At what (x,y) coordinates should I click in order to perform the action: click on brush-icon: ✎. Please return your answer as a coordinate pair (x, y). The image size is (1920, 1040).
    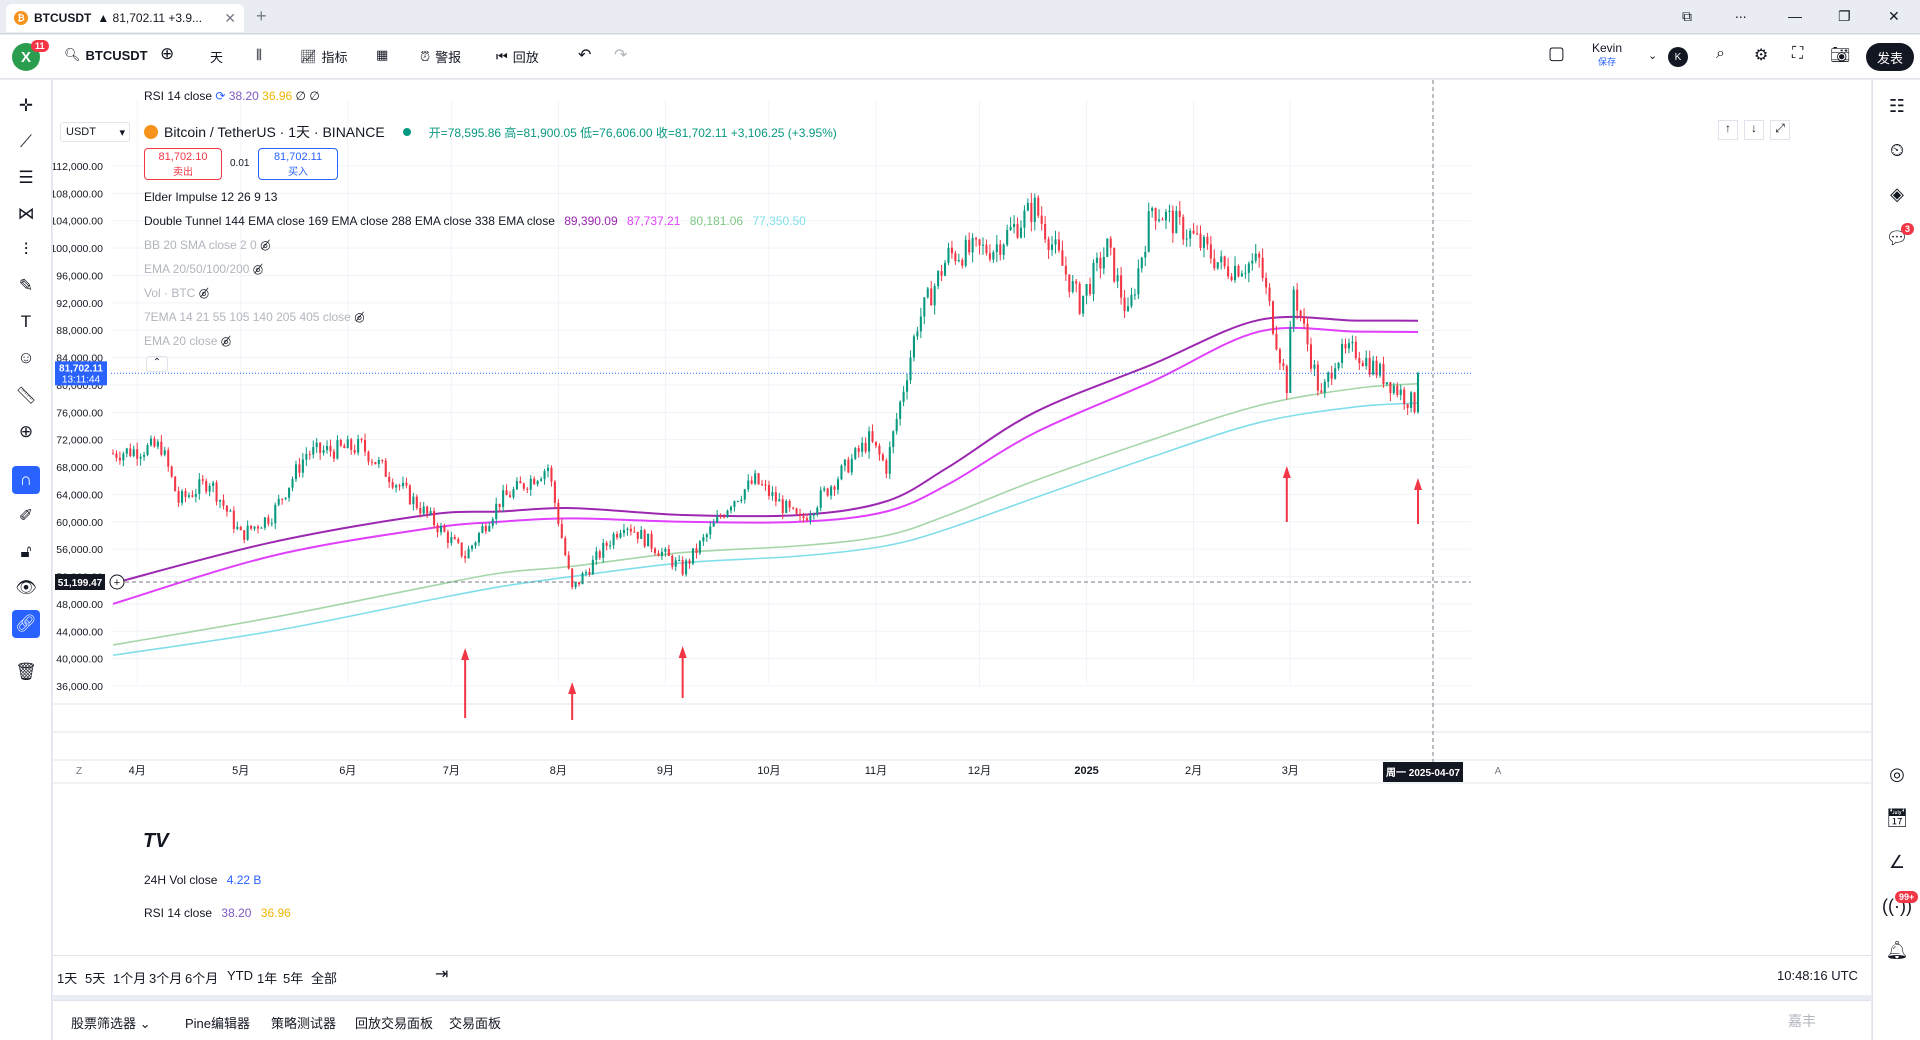
    Looking at the image, I should click on (26, 285).